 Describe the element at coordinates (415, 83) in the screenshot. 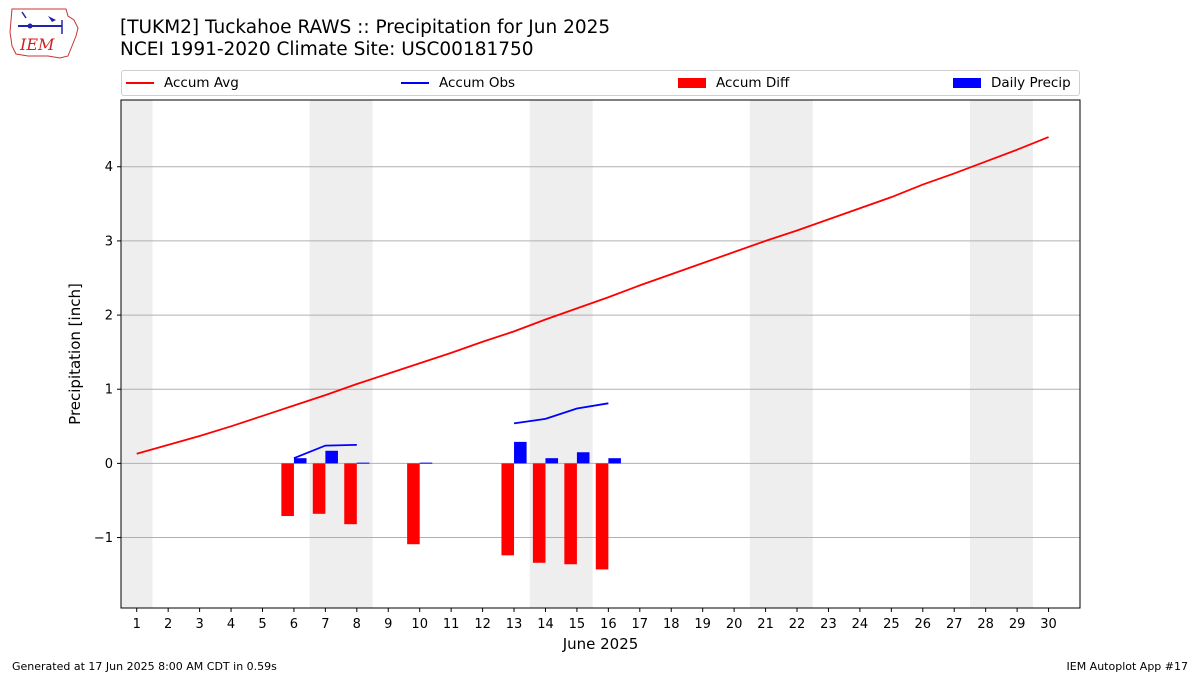

I see `legend-swatch-accum-obs` at that location.